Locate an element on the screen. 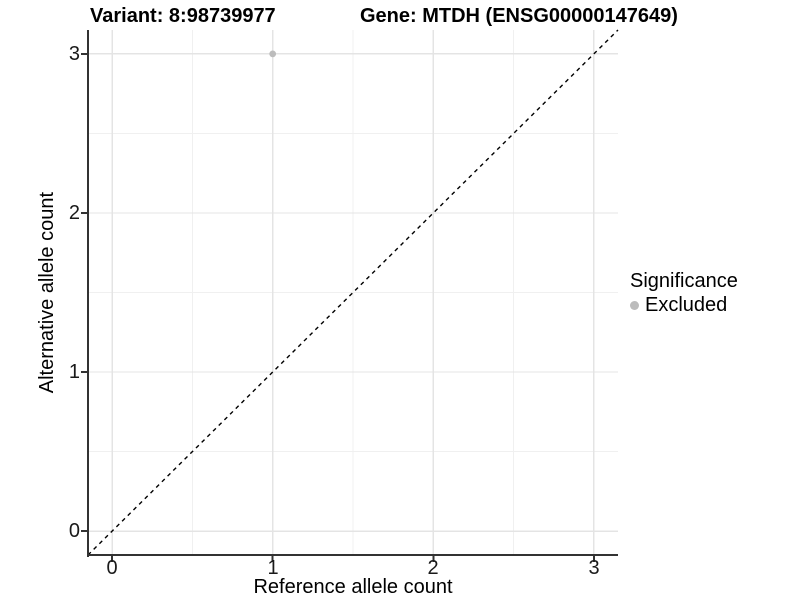 The width and height of the screenshot is (800, 600). y-axis-title: Alternative allele count is located at coordinates (47, 292).